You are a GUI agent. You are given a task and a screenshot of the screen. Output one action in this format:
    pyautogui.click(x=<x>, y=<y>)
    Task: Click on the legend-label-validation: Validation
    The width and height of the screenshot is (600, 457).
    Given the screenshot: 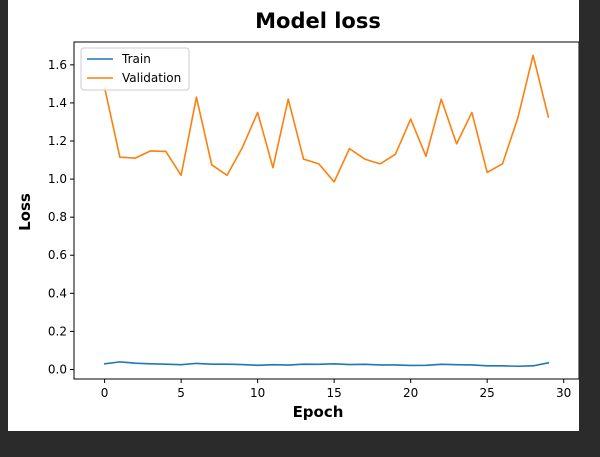 What is the action you would take?
    pyautogui.click(x=151, y=78)
    